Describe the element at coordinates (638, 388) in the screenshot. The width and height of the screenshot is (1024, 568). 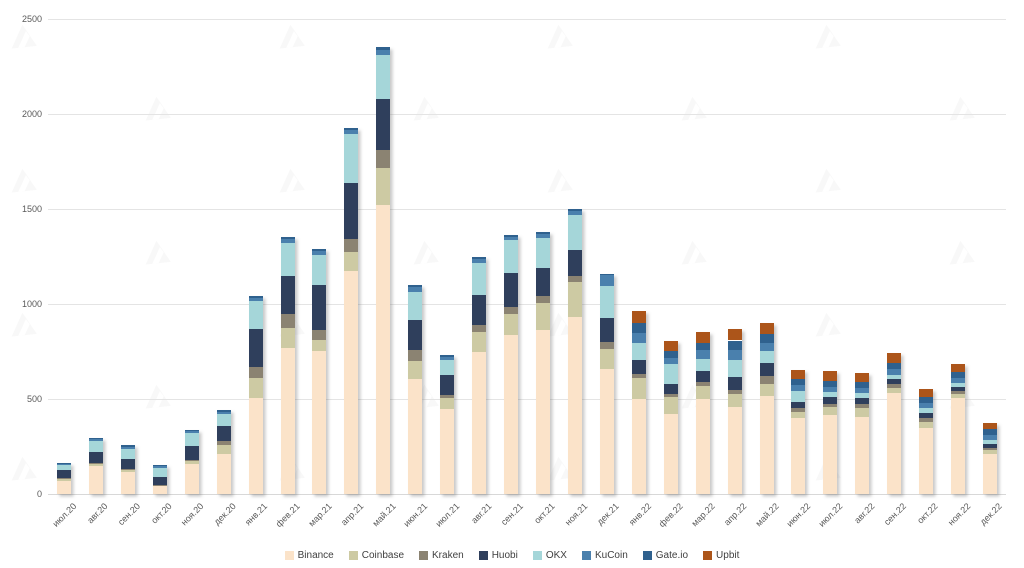
I see `bar-segment-coinbase-янв.22` at that location.